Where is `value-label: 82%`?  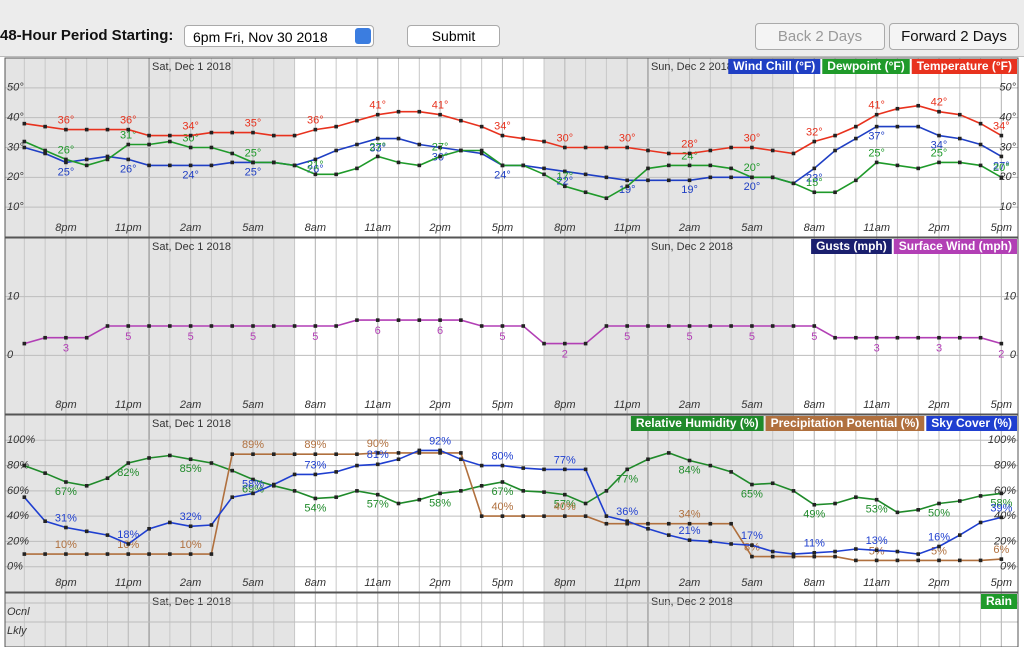 value-label: 82% is located at coordinates (128, 473).